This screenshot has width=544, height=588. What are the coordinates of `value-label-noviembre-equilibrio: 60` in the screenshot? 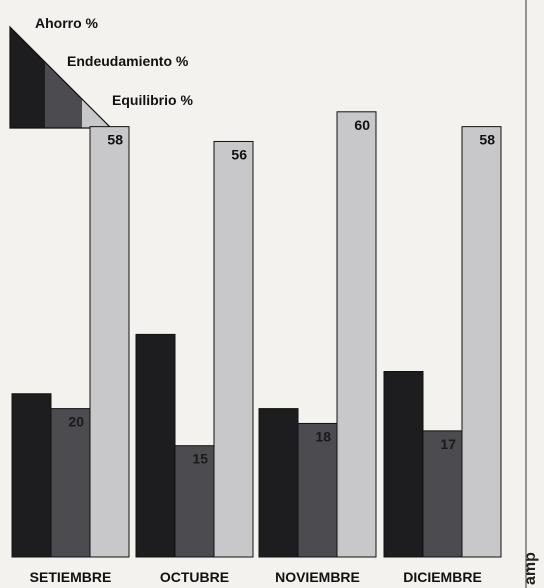 It's located at (362, 125).